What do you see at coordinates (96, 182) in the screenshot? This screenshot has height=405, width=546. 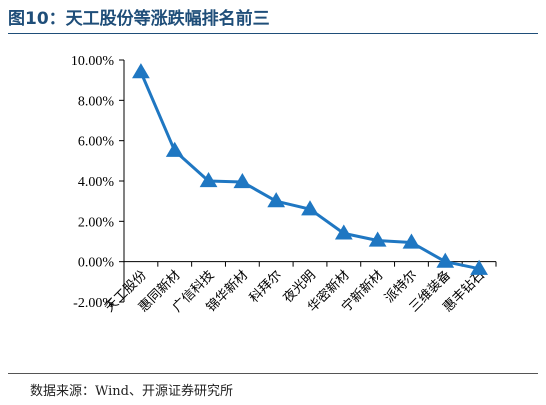 I see `y-tick-label: 4.00%` at bounding box center [96, 182].